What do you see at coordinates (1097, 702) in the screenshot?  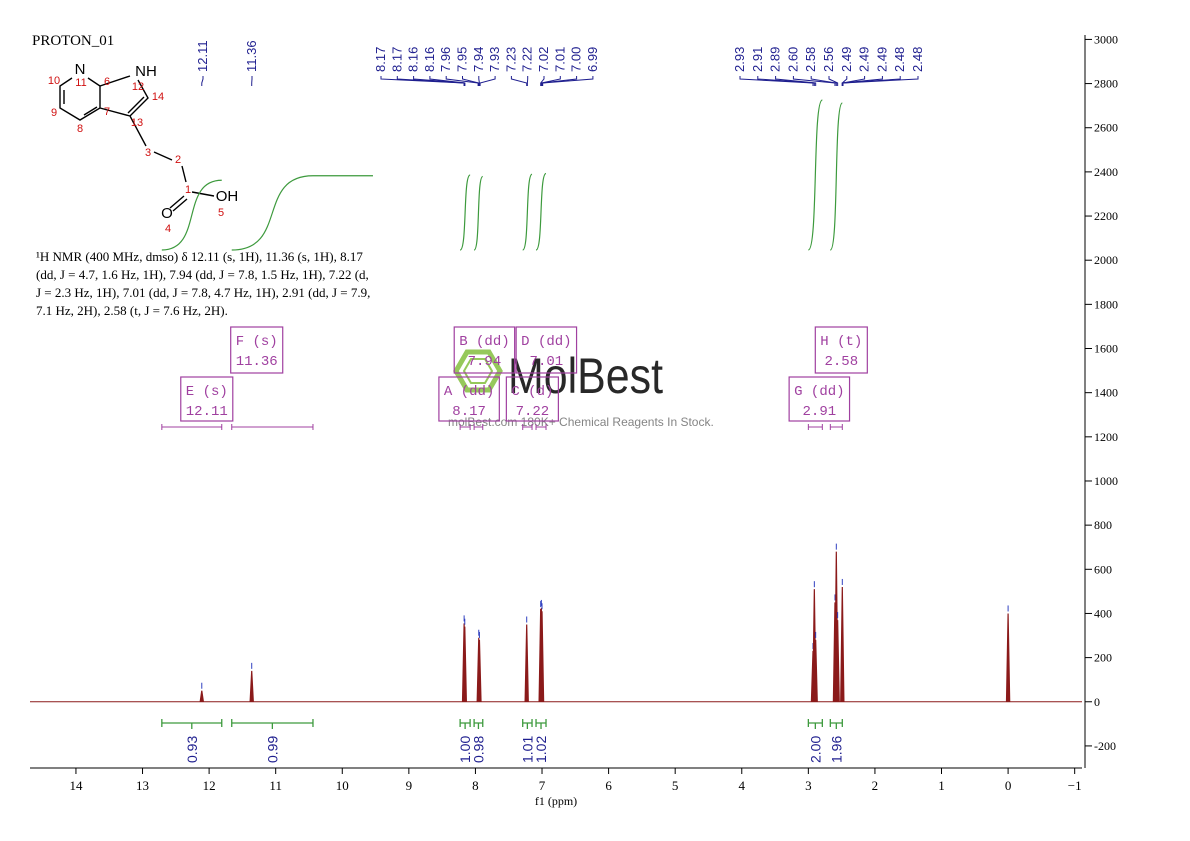 I see `y-tick-label: 0` at bounding box center [1097, 702].